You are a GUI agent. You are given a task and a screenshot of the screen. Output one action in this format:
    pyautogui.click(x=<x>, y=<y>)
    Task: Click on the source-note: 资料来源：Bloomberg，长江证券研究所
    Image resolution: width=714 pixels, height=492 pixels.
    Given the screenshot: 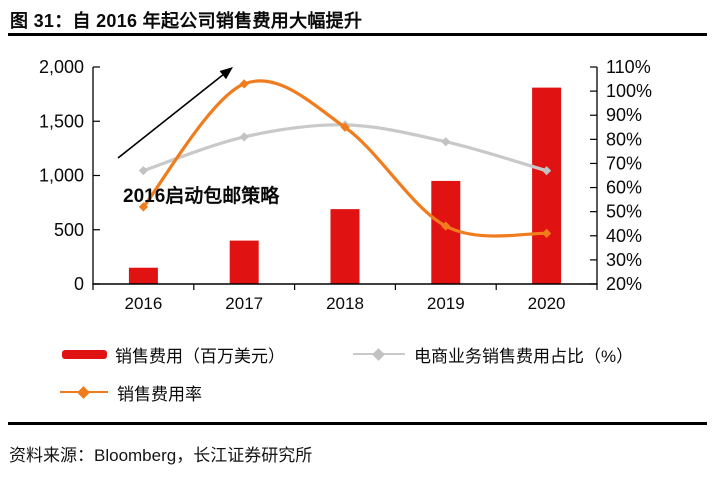 What is the action you would take?
    pyautogui.click(x=161, y=455)
    